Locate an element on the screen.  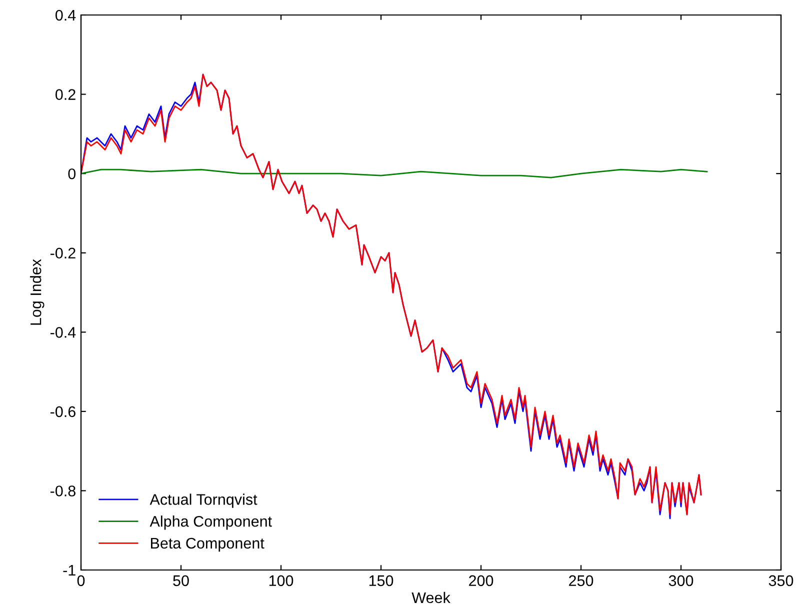
x-tick-label: 200 is located at coordinates (481, 580).